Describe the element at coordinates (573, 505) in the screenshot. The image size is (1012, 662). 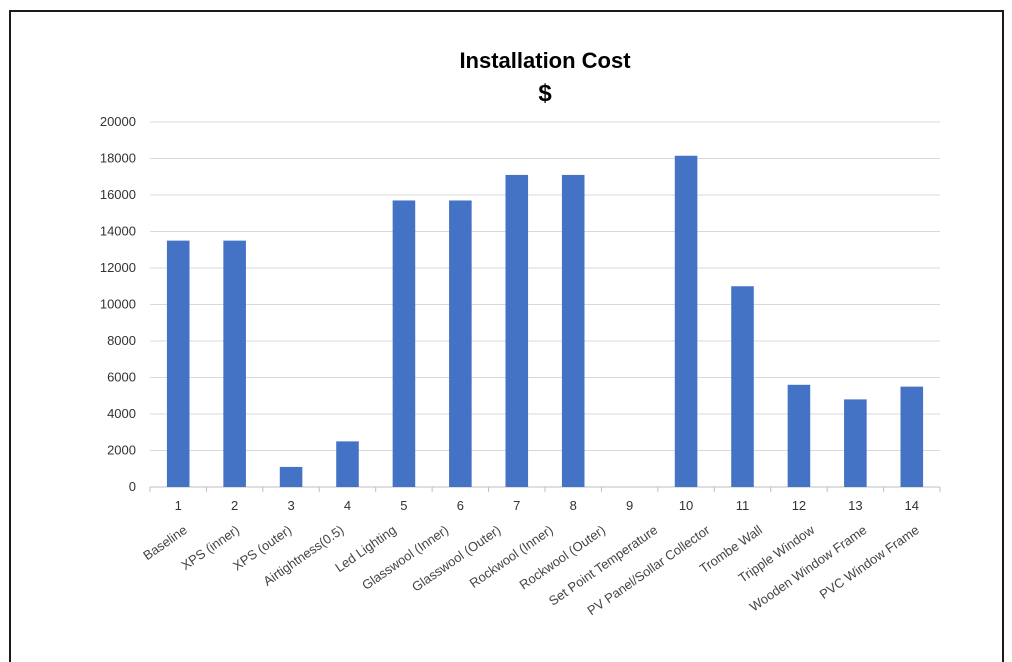
I see `x-tick-label: 8` at that location.